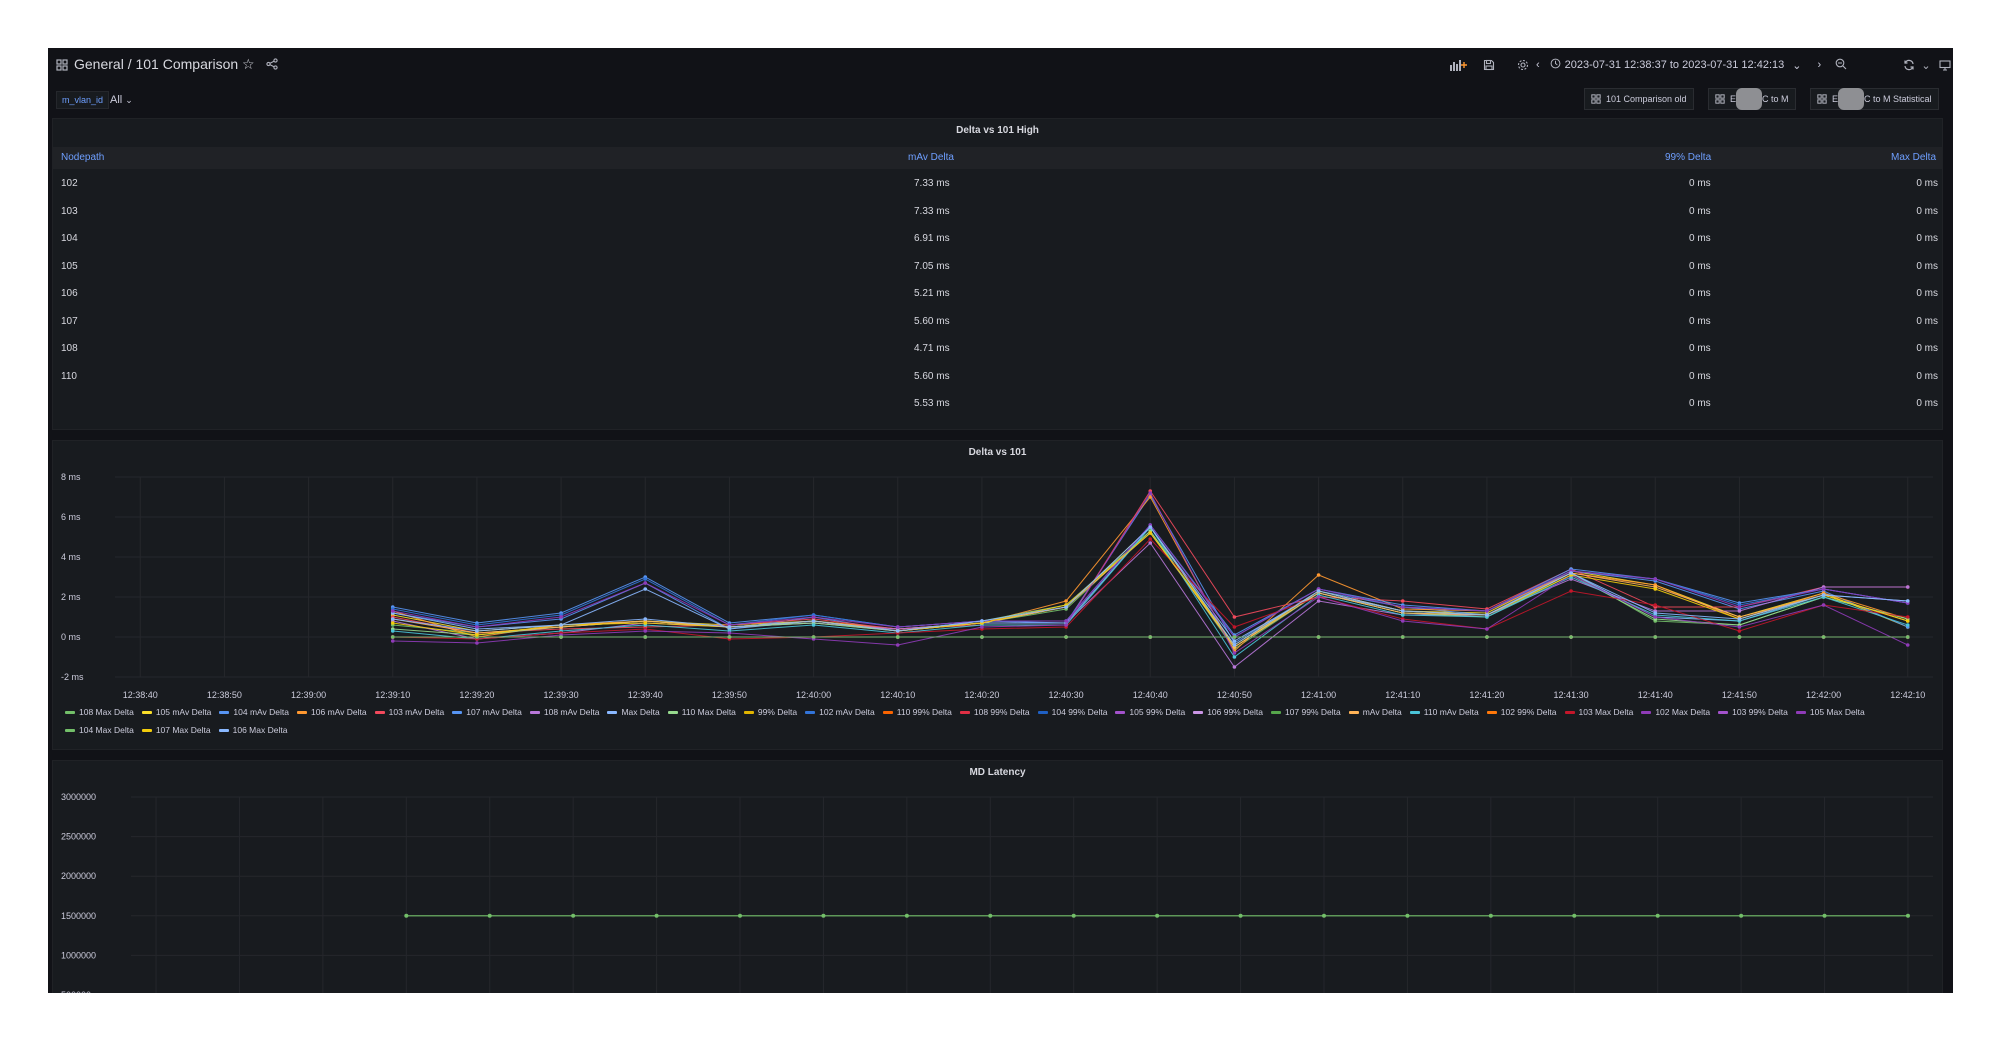  Describe the element at coordinates (1521, 712) in the screenshot. I see `legend-item: 102 99% Delta` at that location.